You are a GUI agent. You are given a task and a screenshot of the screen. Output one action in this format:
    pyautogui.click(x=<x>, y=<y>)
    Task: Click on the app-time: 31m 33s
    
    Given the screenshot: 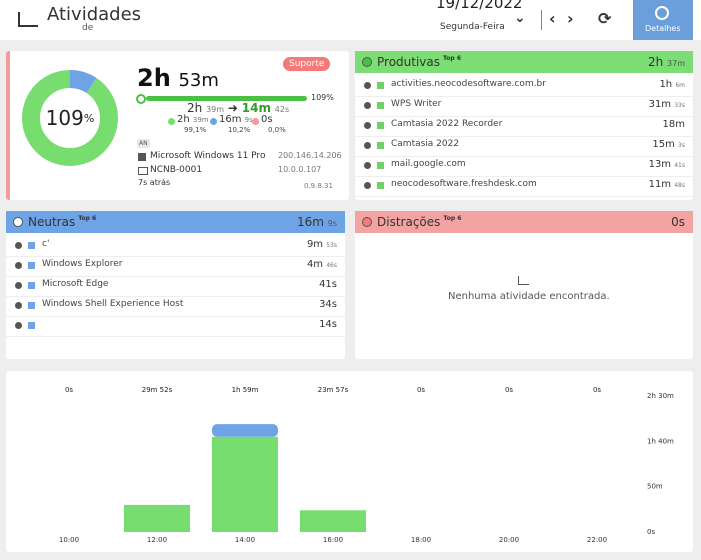 What is the action you would take?
    pyautogui.click(x=667, y=104)
    